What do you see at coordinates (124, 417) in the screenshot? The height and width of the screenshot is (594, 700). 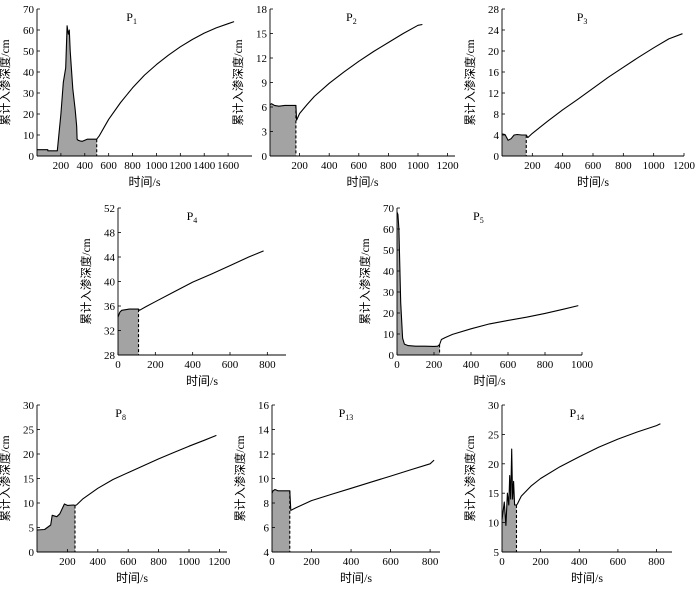 I see `chart-title-subscript: 8` at bounding box center [124, 417].